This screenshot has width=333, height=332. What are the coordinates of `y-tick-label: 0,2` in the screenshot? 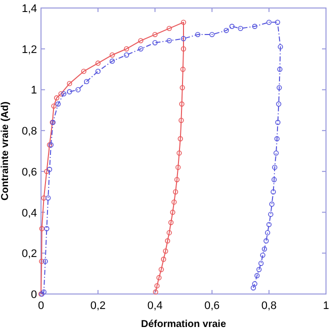 It's located at (29, 254).